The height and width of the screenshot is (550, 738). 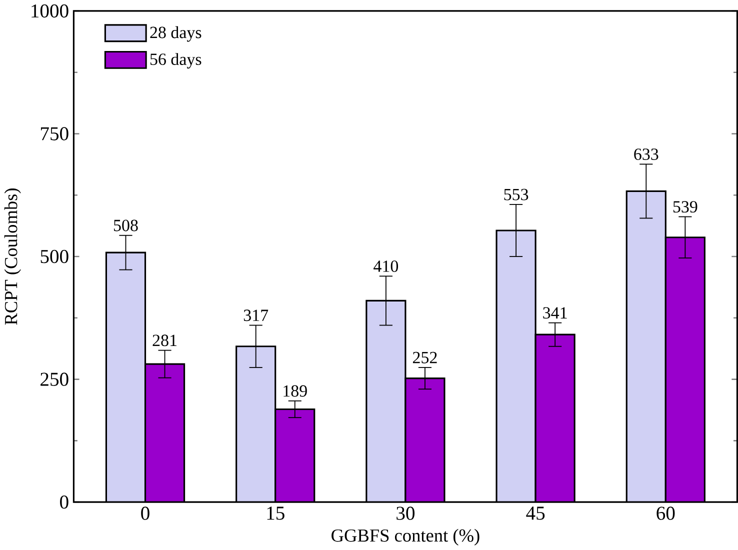 I want to click on data-label: 633, so click(x=646, y=154).